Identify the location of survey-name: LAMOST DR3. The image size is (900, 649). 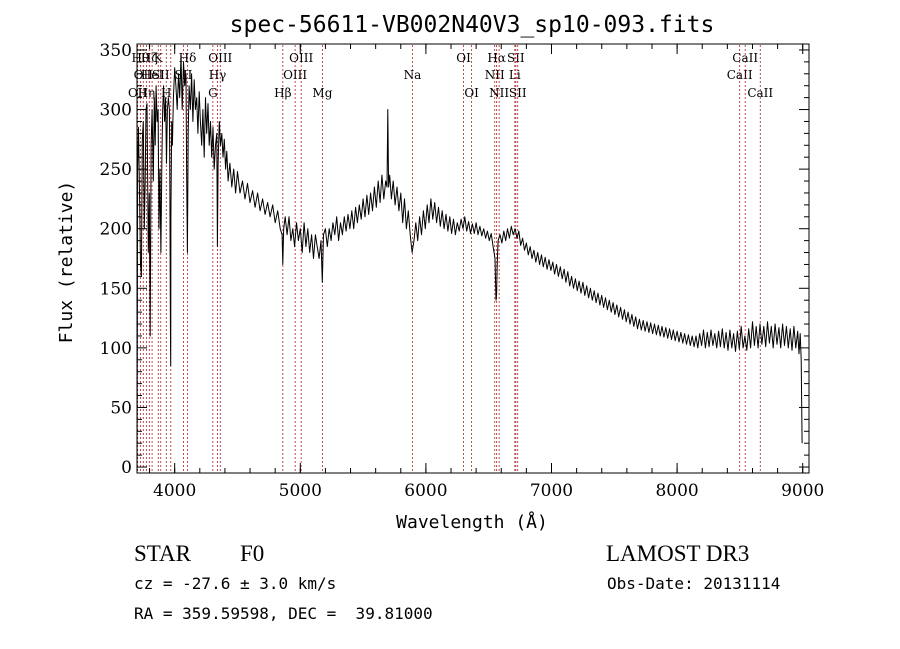
(678, 553).